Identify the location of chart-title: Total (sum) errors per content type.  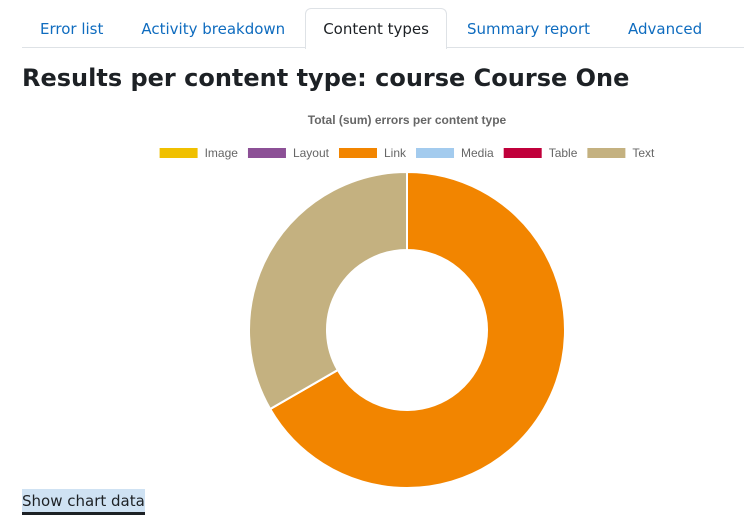
(407, 120).